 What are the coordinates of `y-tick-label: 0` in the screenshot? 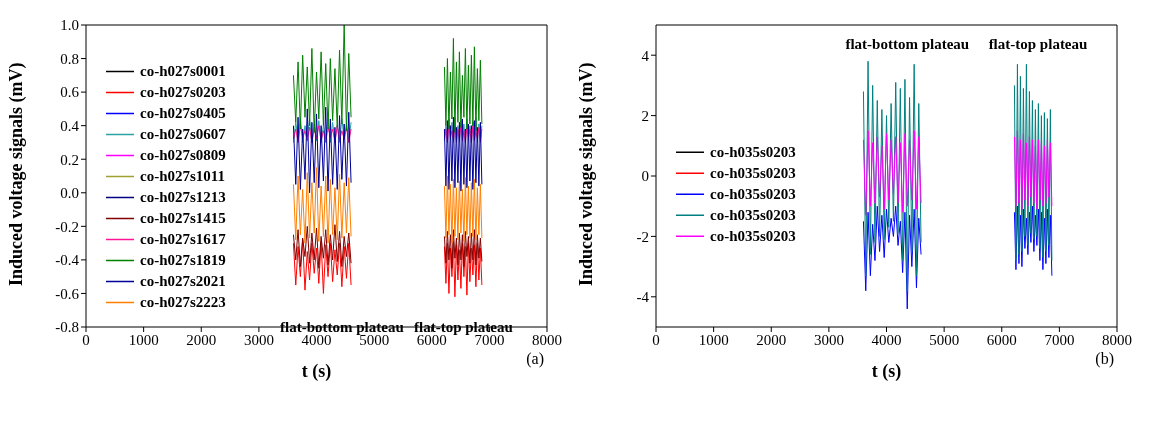 It's located at (645, 176).